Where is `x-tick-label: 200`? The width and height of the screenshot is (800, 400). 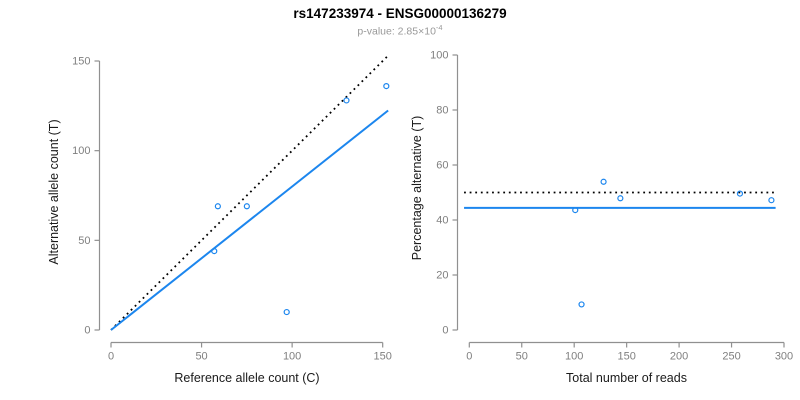
x-tick-label: 200 is located at coordinates (679, 357).